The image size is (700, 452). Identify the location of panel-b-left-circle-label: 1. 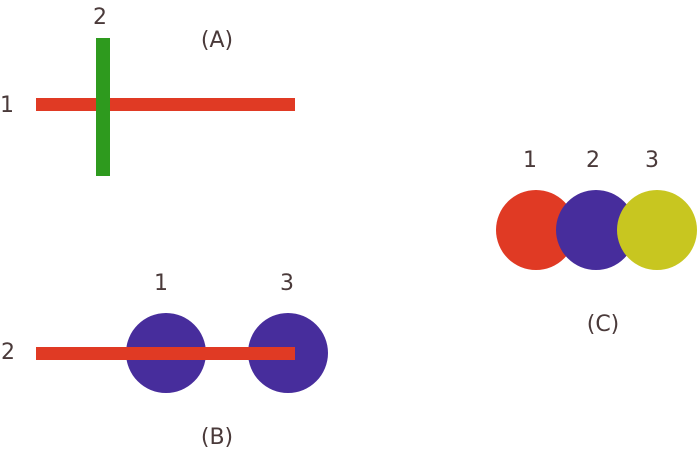
(161, 283).